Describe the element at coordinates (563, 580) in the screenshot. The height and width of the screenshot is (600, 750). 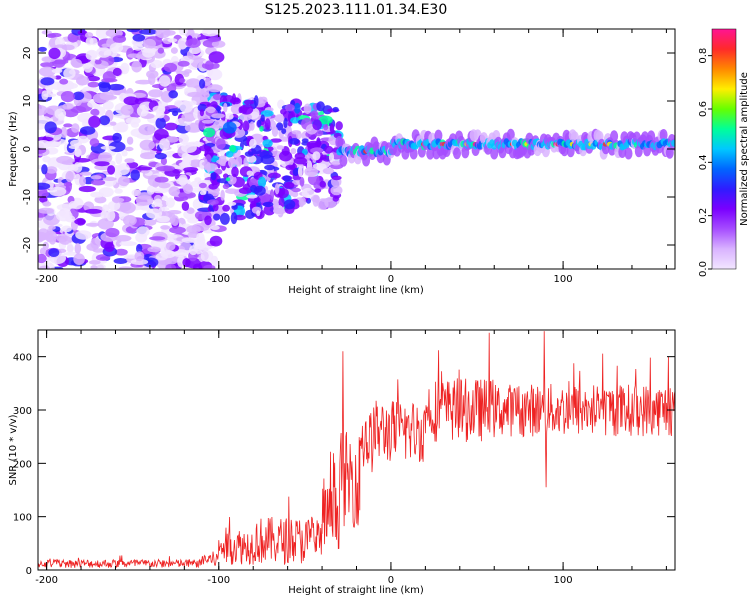
I see `snr-xtick-label: 100` at that location.